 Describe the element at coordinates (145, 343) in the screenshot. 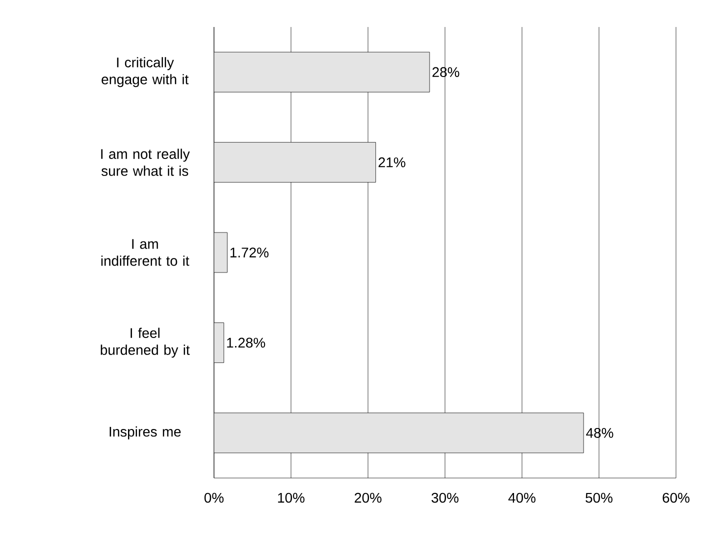

I see `y-tick-label: I feel burdened by it` at that location.